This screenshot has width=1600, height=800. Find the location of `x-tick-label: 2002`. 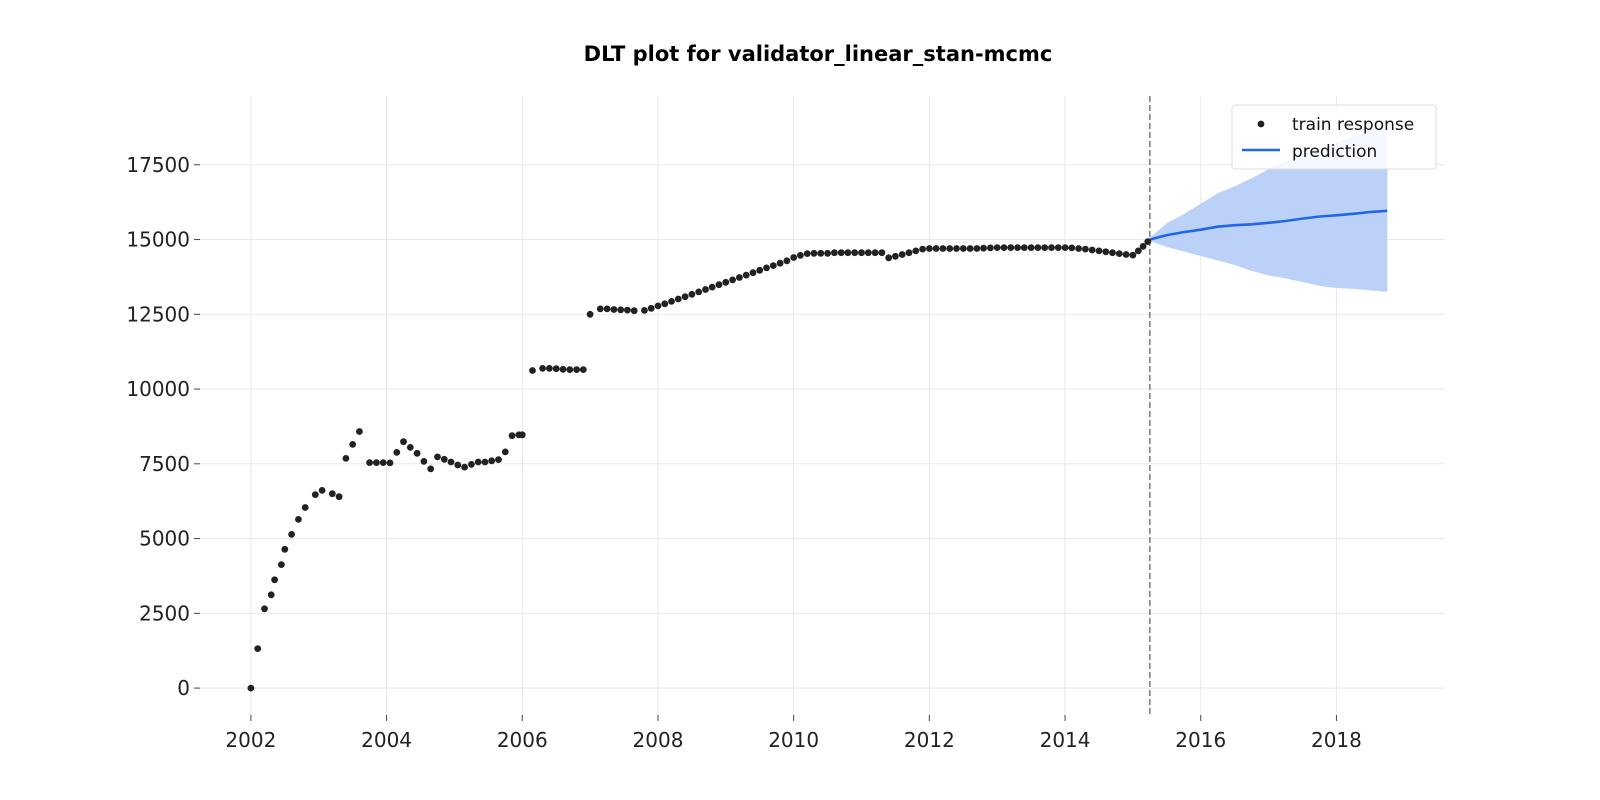

x-tick-label: 2002 is located at coordinates (250, 740).